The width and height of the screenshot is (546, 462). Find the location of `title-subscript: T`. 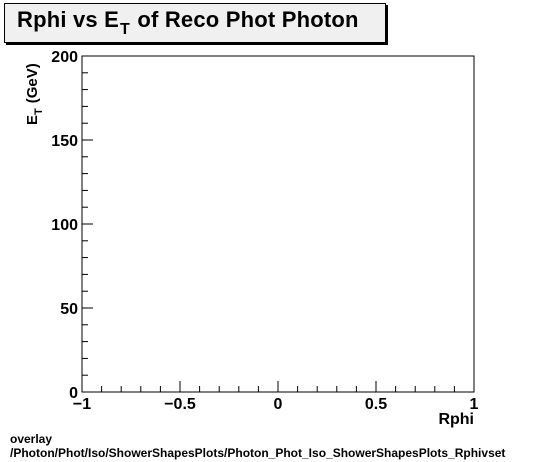

title-subscript: T is located at coordinates (125, 29).